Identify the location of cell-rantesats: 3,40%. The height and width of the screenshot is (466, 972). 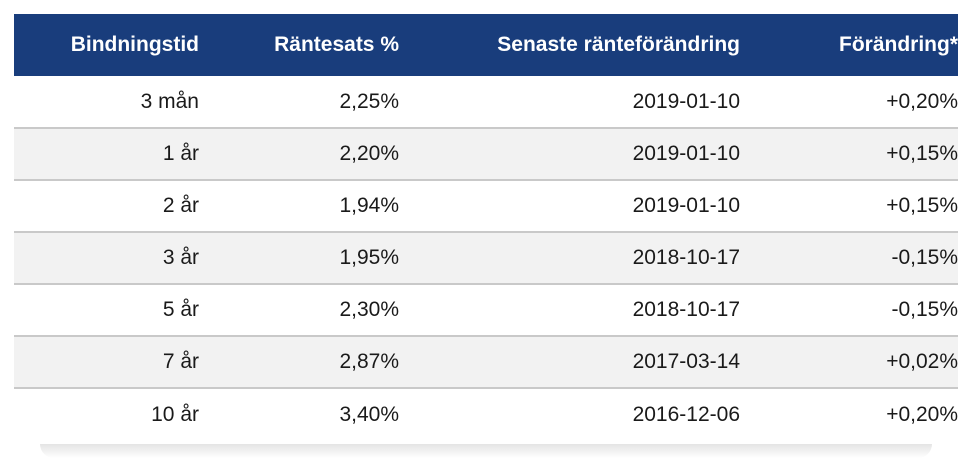
(299, 413).